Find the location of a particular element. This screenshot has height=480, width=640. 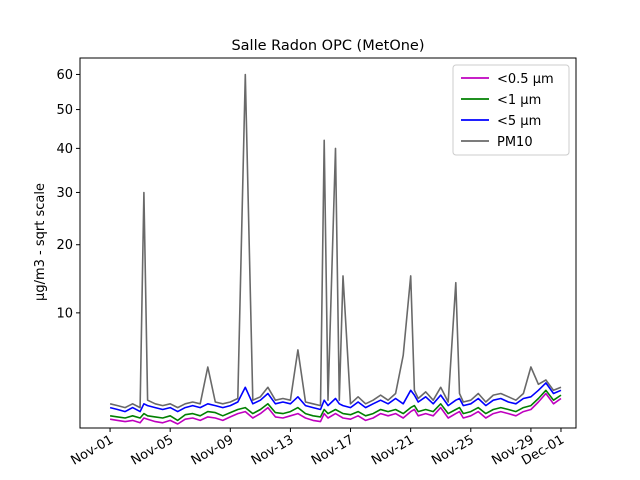

y-tick-label-2: 30 is located at coordinates (64, 193).